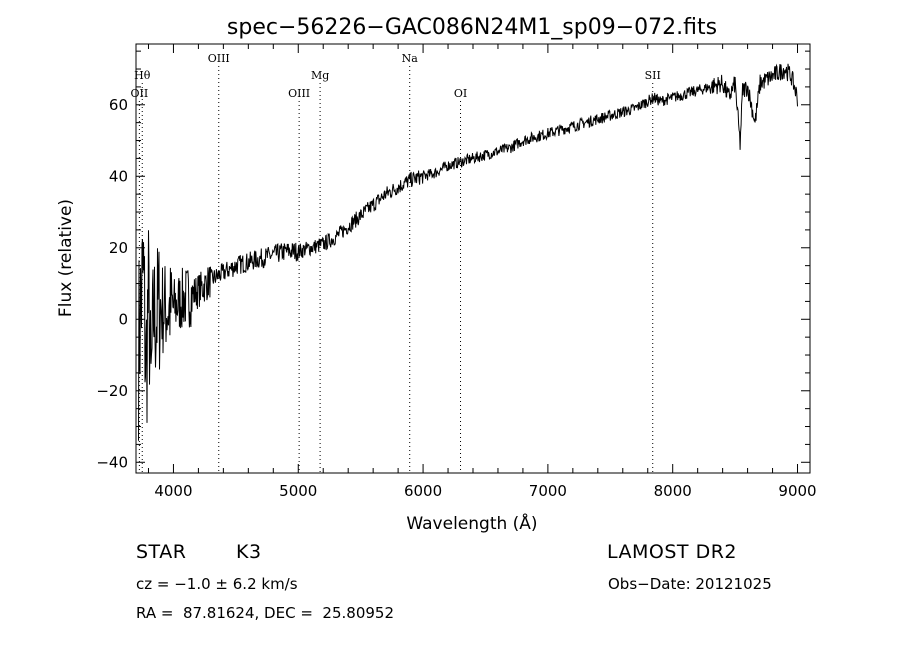 Image resolution: width=900 pixels, height=650 pixels. I want to click on sky-coordinates: RA = 87.81624, DEC = 25.80952, so click(265, 613).